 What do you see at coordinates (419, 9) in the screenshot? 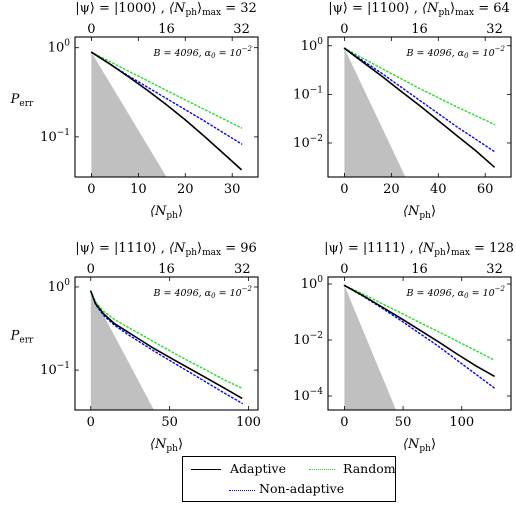
I see `panel-title: |ψ⟩ = |1100⟩ , ⟨Nph⟩max = 64` at bounding box center [419, 9].